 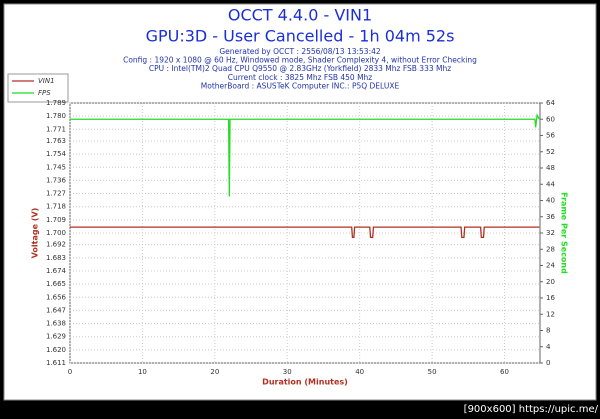 I want to click on y2-tick-label: 48, so click(x=550, y=168).